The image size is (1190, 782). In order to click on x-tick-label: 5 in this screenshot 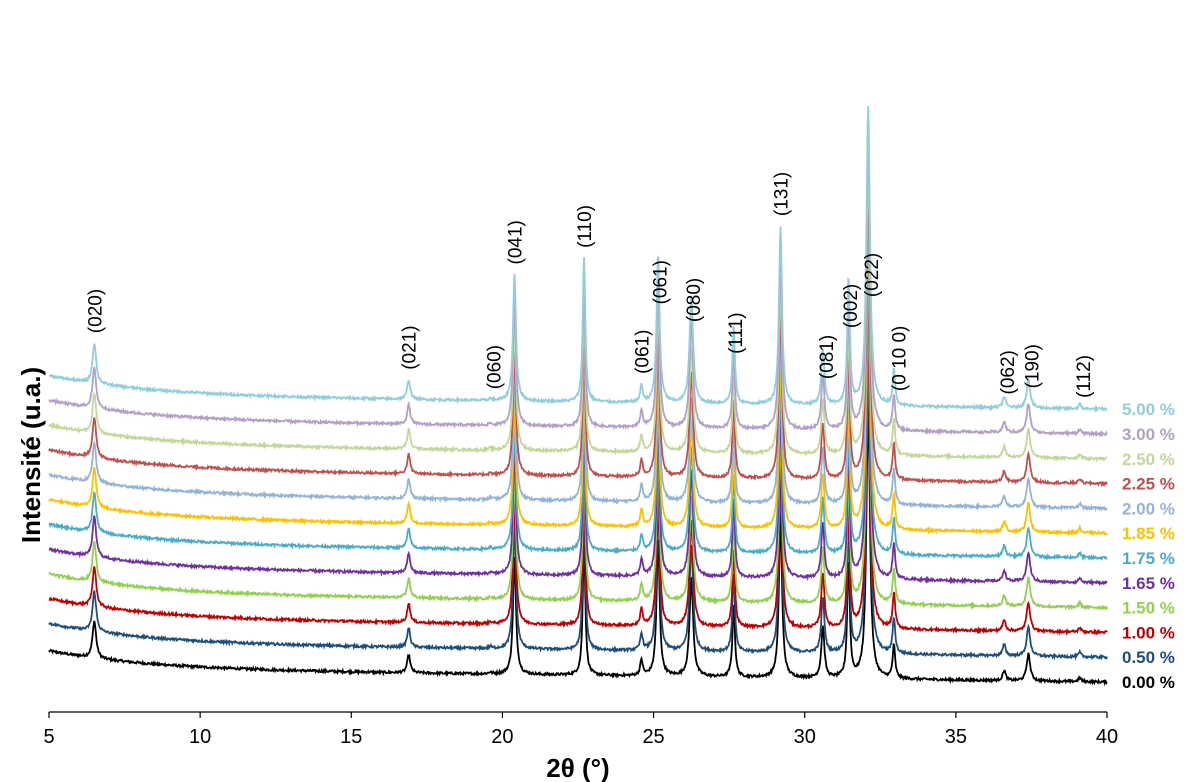, I will do `click(48, 737)`.